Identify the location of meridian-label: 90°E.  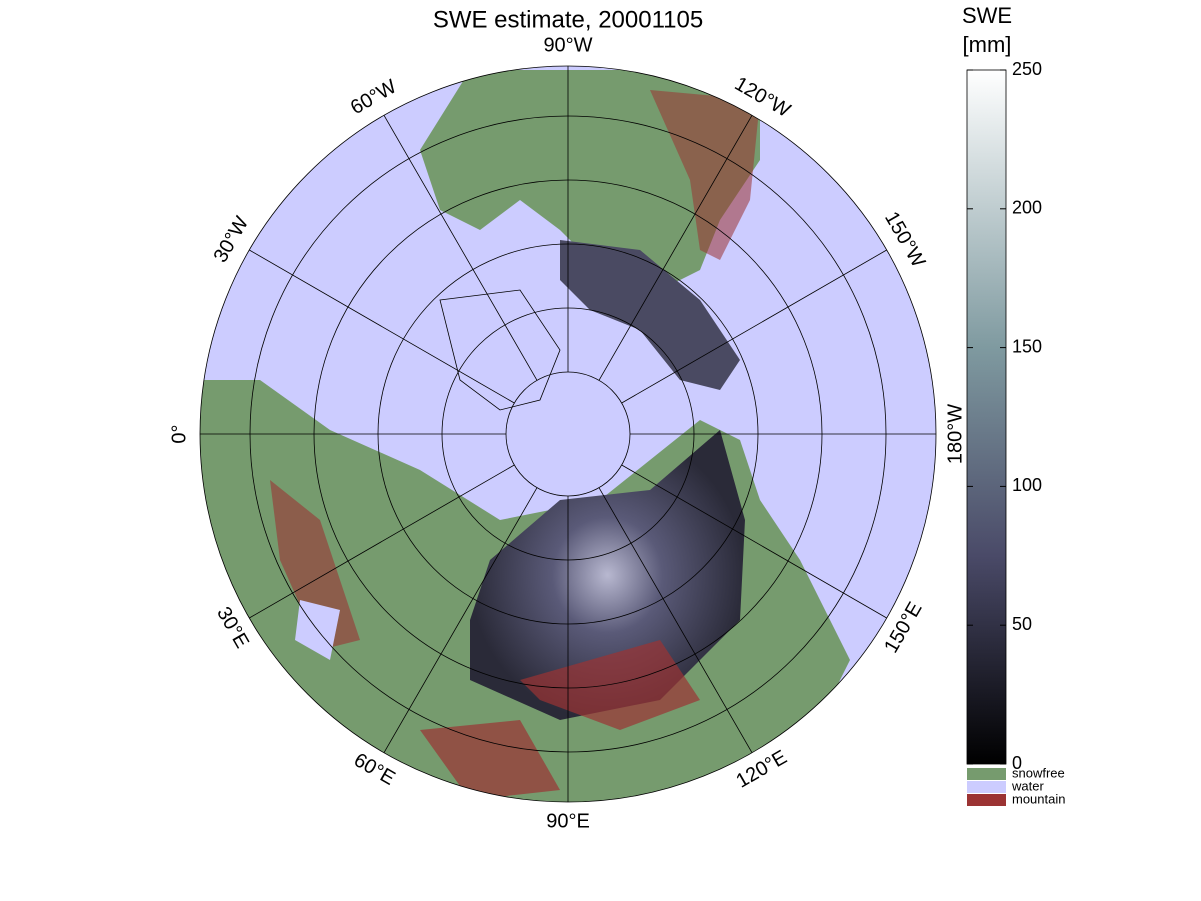
(568, 821).